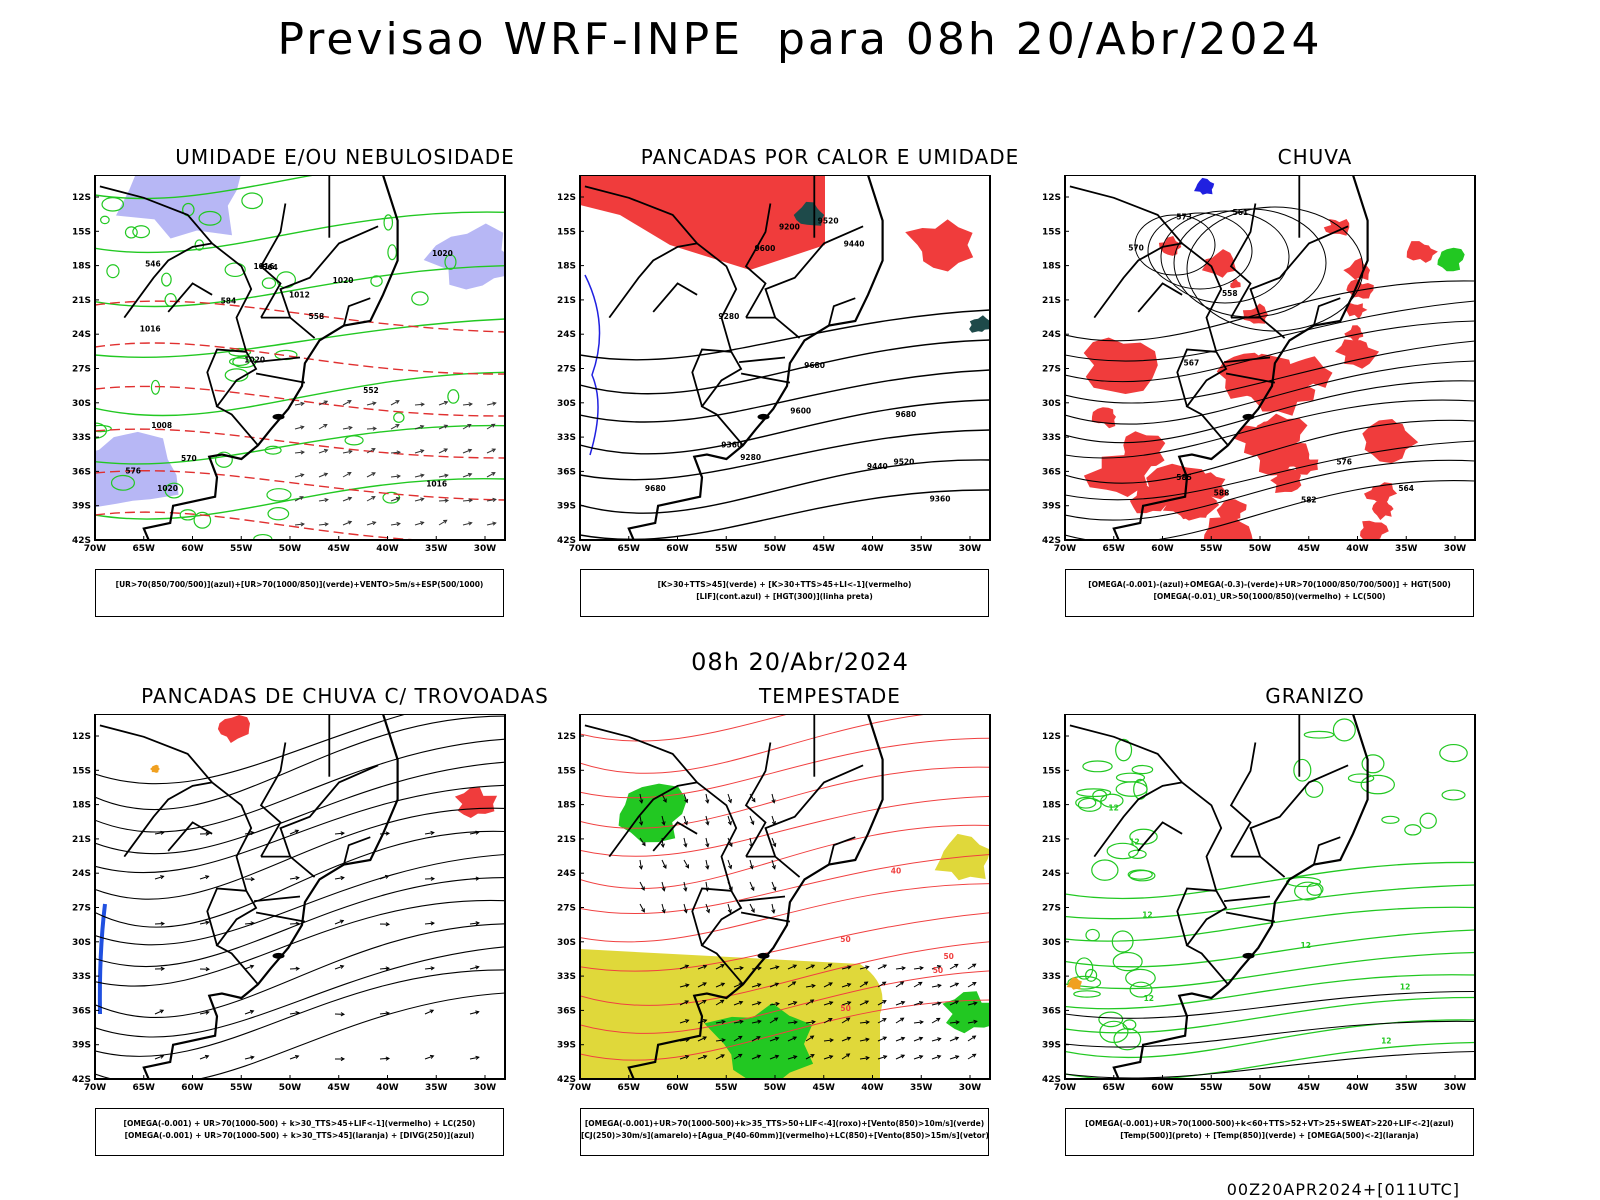 Image resolution: width=1600 pixels, height=1200 pixels. What do you see at coordinates (1405, 987) in the screenshot?
I see `contour-label: 12` at bounding box center [1405, 987].